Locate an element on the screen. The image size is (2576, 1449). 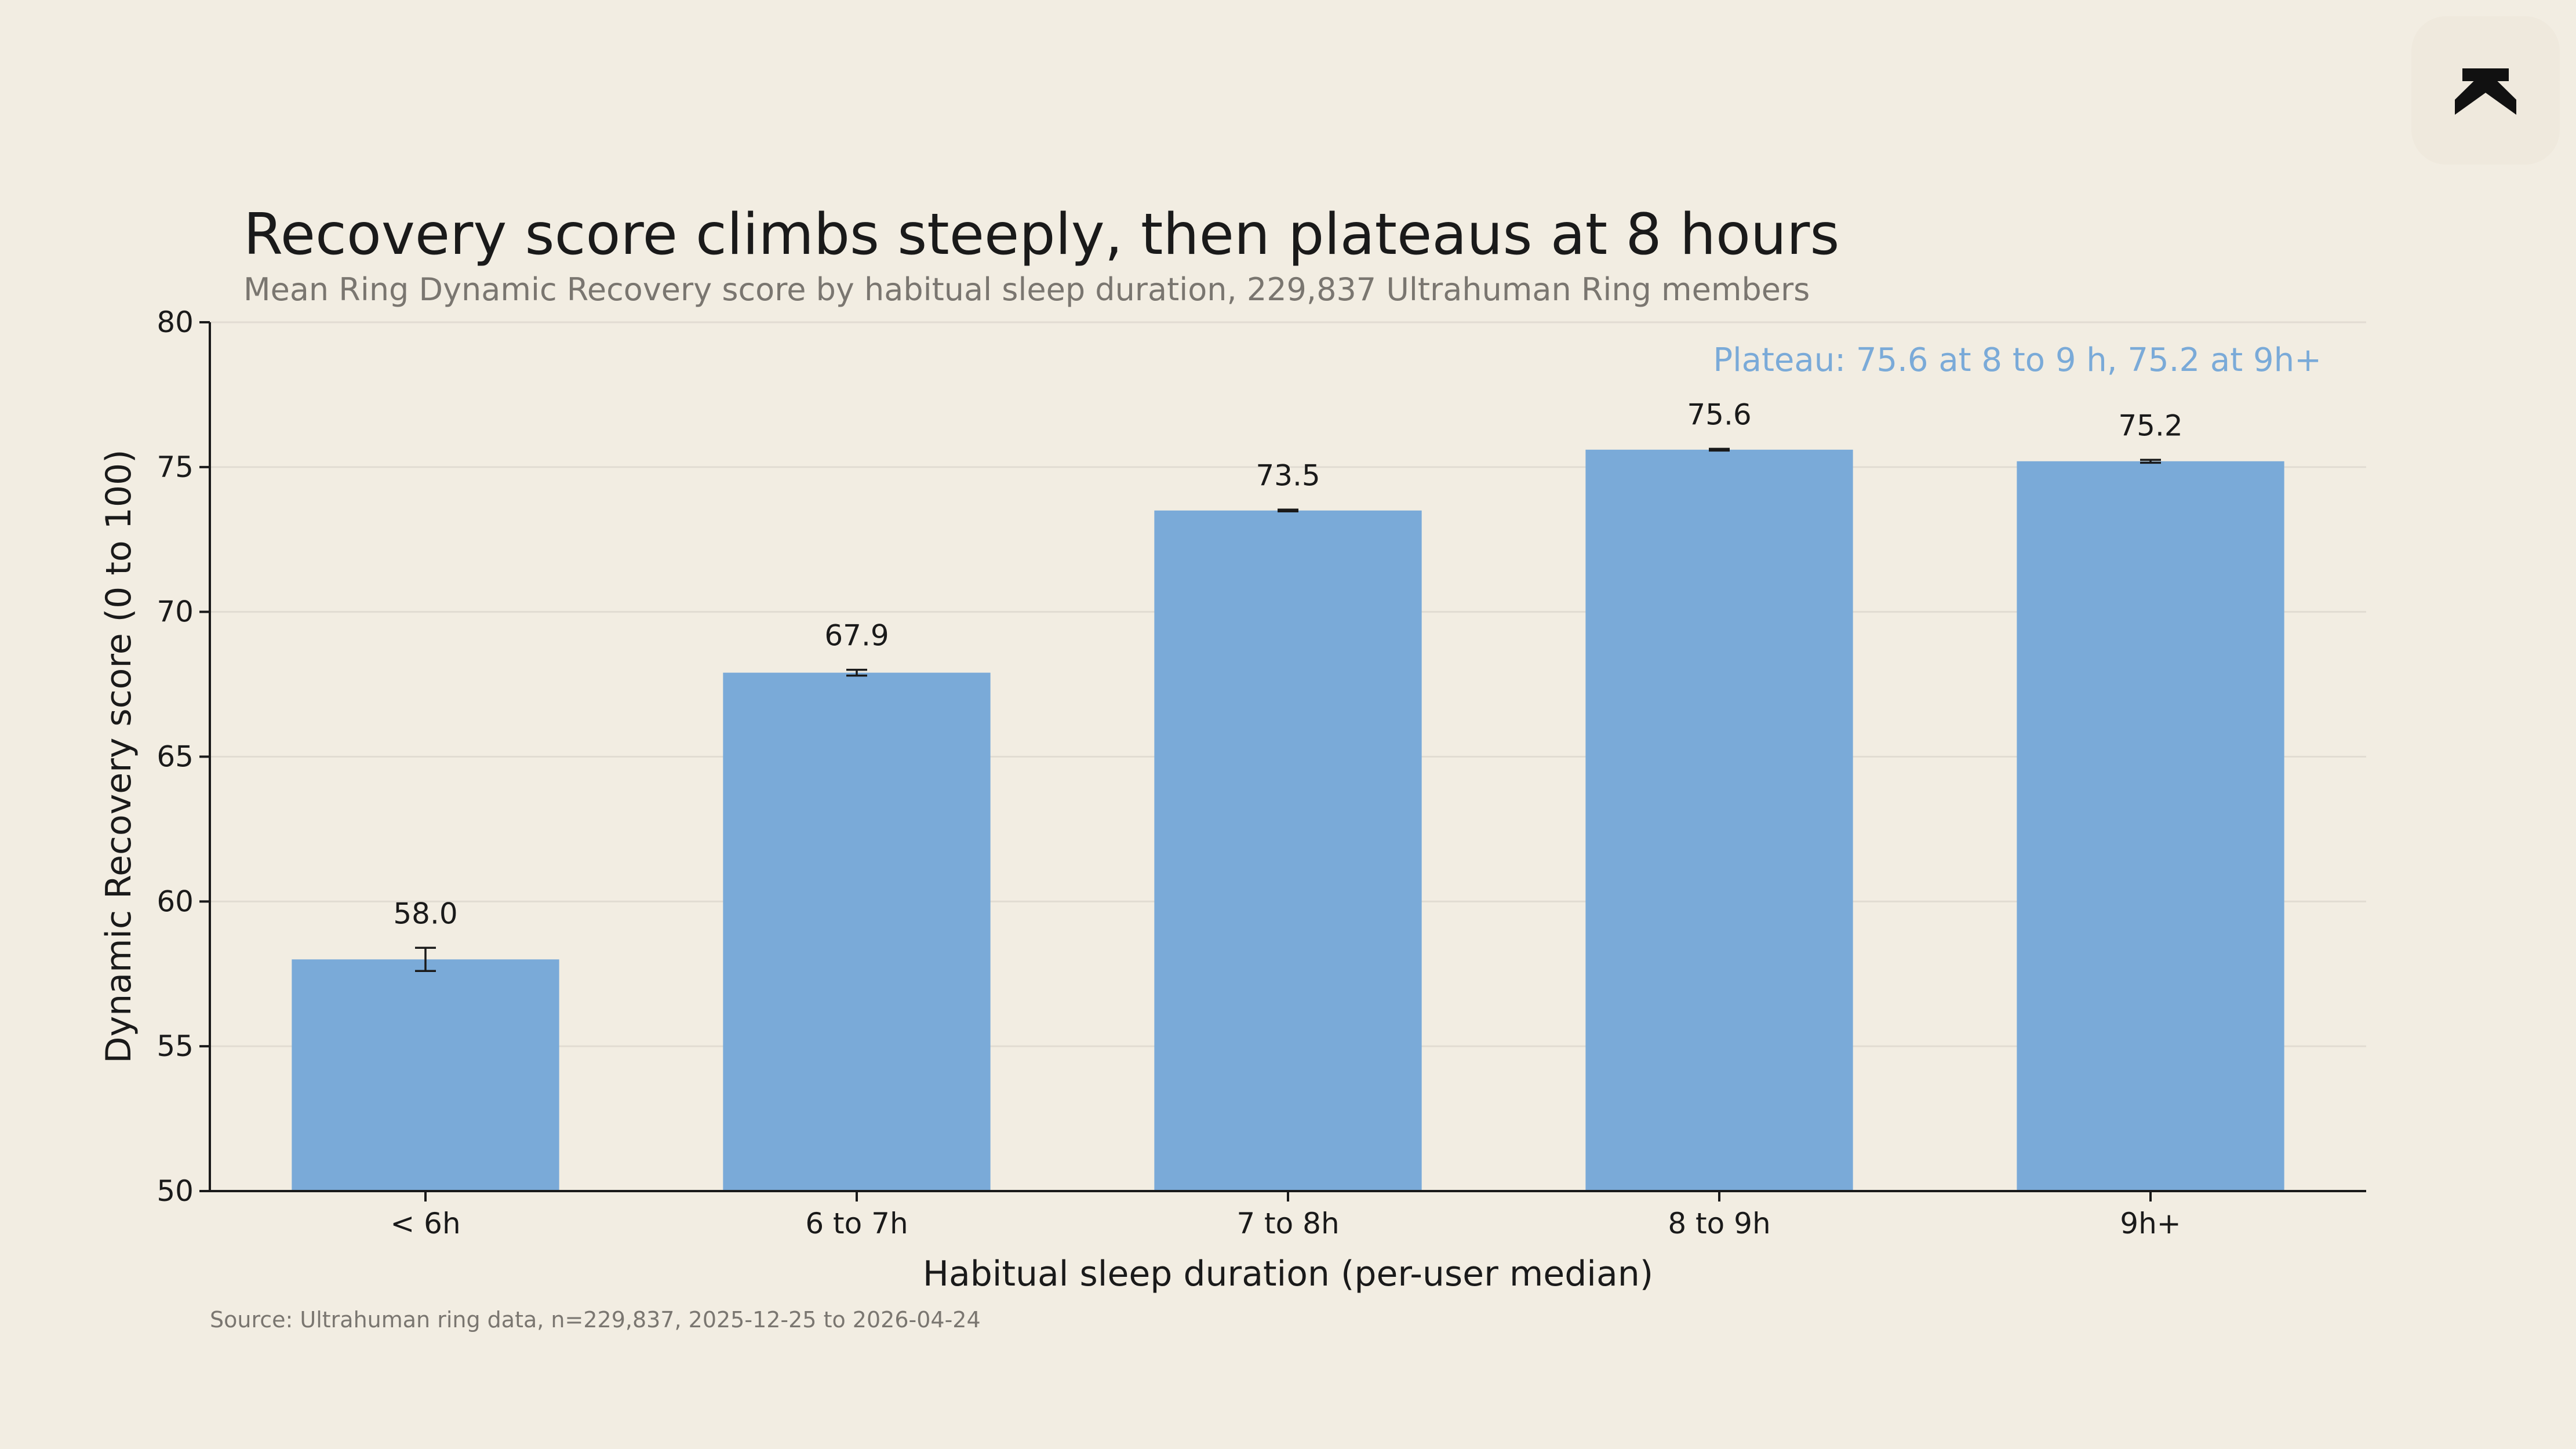
x-tick-label: 9h+ is located at coordinates (2150, 1223).